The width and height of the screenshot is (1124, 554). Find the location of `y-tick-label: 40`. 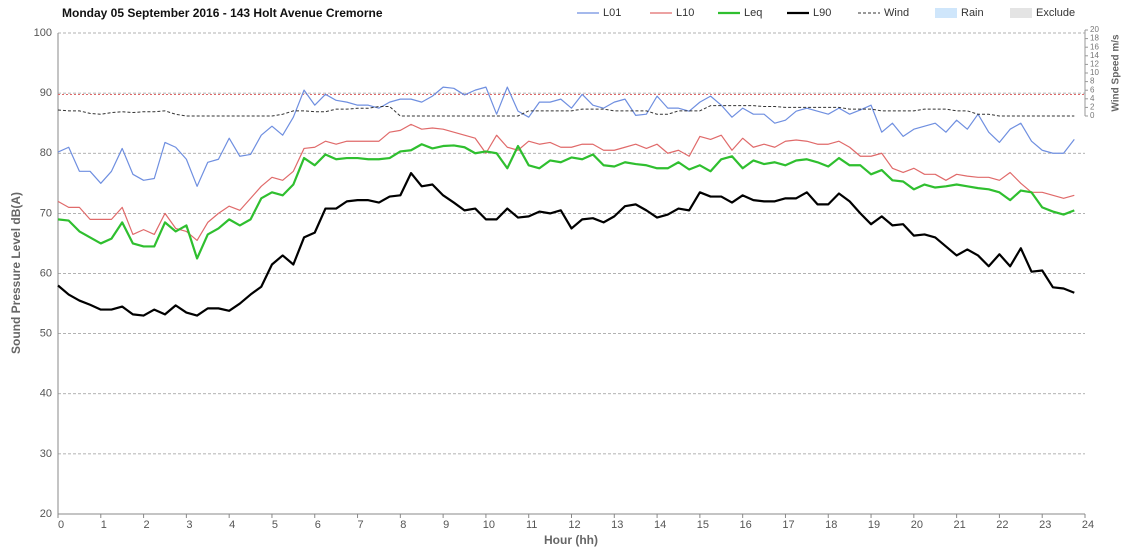

y-tick-label: 40 is located at coordinates (46, 394).